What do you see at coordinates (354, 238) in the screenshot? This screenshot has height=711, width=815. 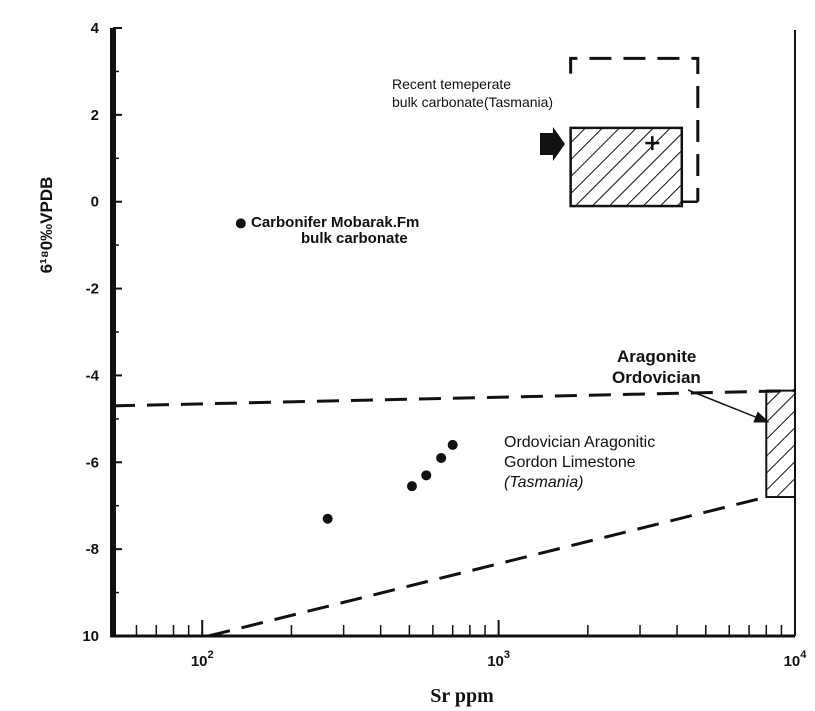 I see `annotation-carbonifer-line2: bulk carbonate` at bounding box center [354, 238].